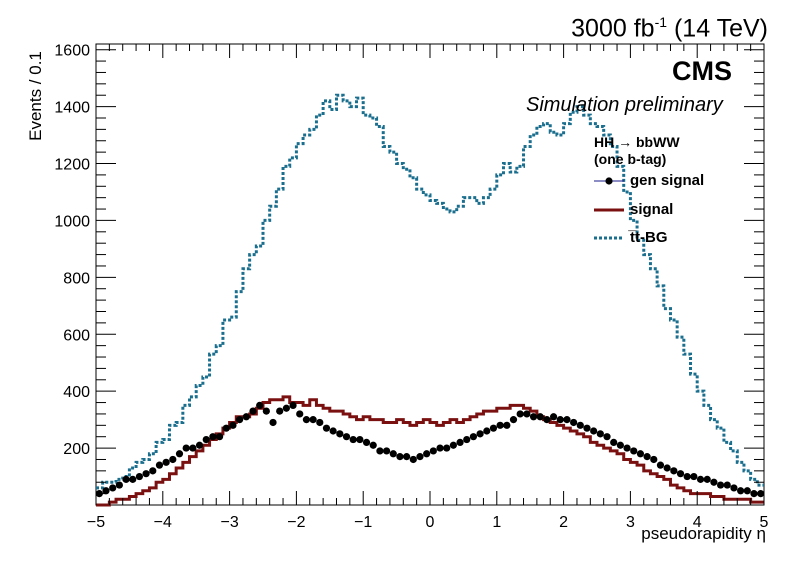 This screenshot has height=572, width=796. I want to click on luminosity-label: 3000 fb-1 (14 TeV), so click(669, 28).